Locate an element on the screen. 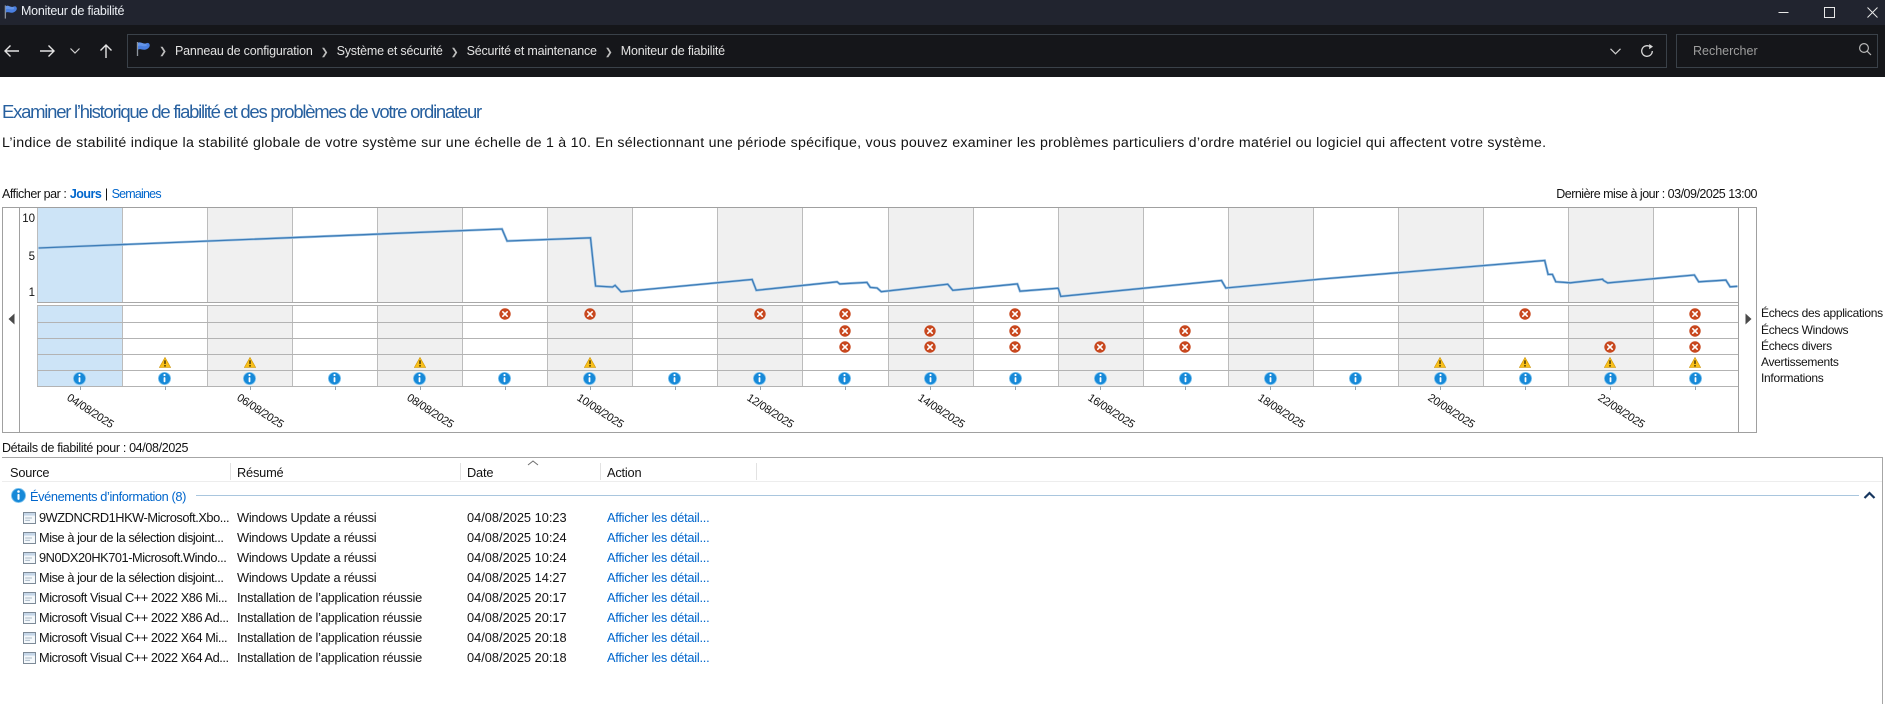 The height and width of the screenshot is (704, 1885). forward-button is located at coordinates (47, 51).